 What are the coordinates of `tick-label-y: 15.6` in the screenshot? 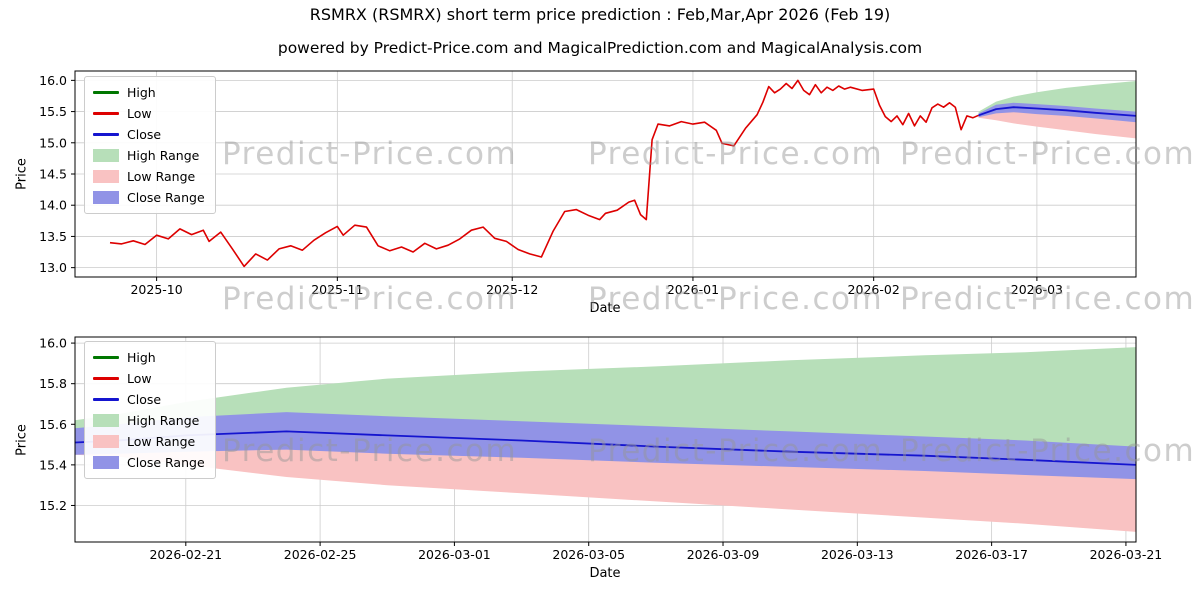 It's located at (53, 424).